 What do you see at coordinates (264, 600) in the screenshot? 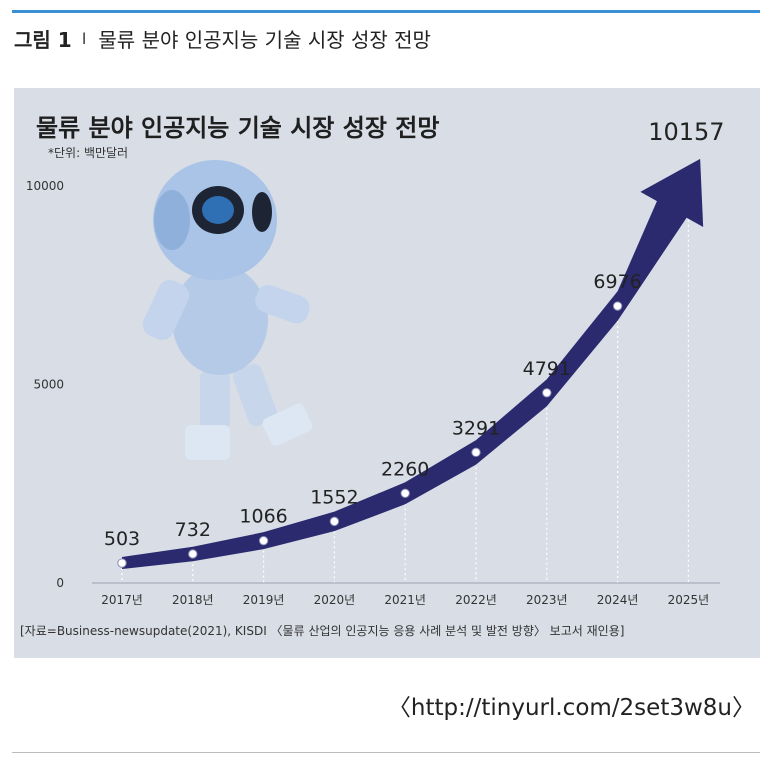
I see `x-tick-label: 2019년` at bounding box center [264, 600].